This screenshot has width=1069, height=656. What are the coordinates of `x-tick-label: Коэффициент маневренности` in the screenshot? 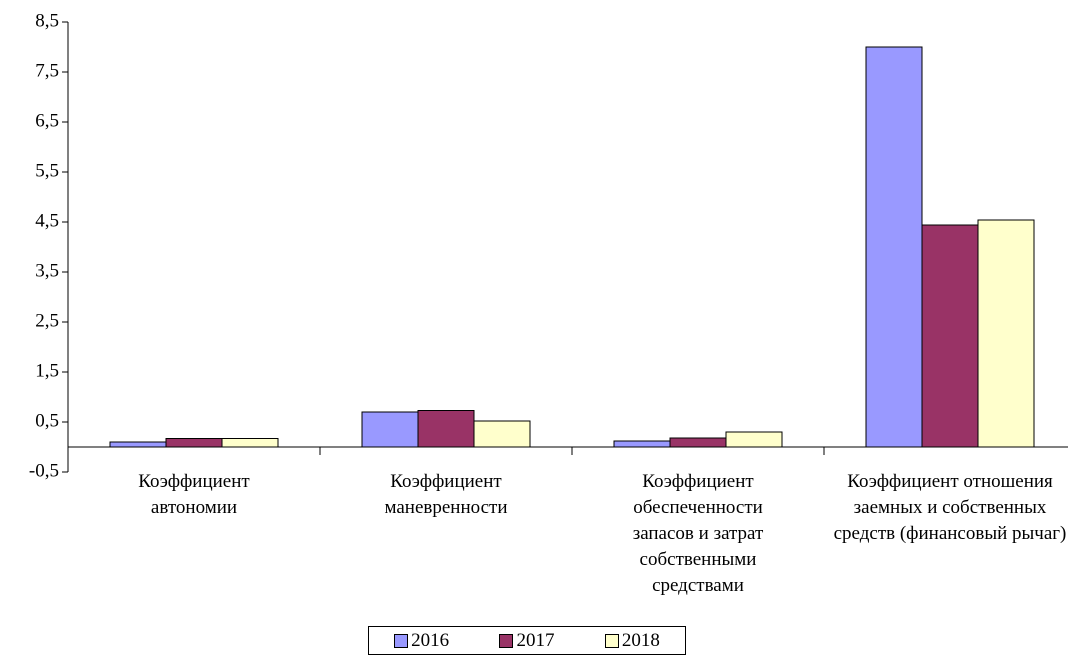 It's located at (446, 494).